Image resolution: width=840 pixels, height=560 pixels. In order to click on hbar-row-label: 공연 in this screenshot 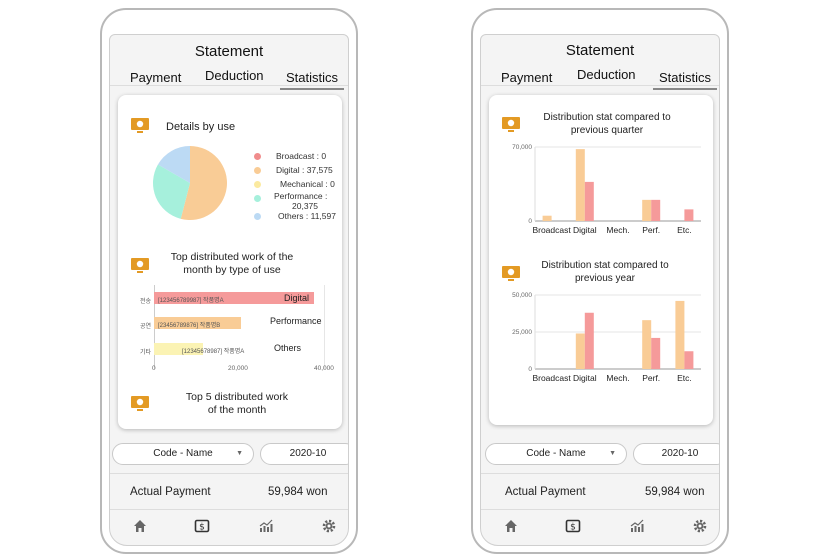, I will do `click(146, 327)`.